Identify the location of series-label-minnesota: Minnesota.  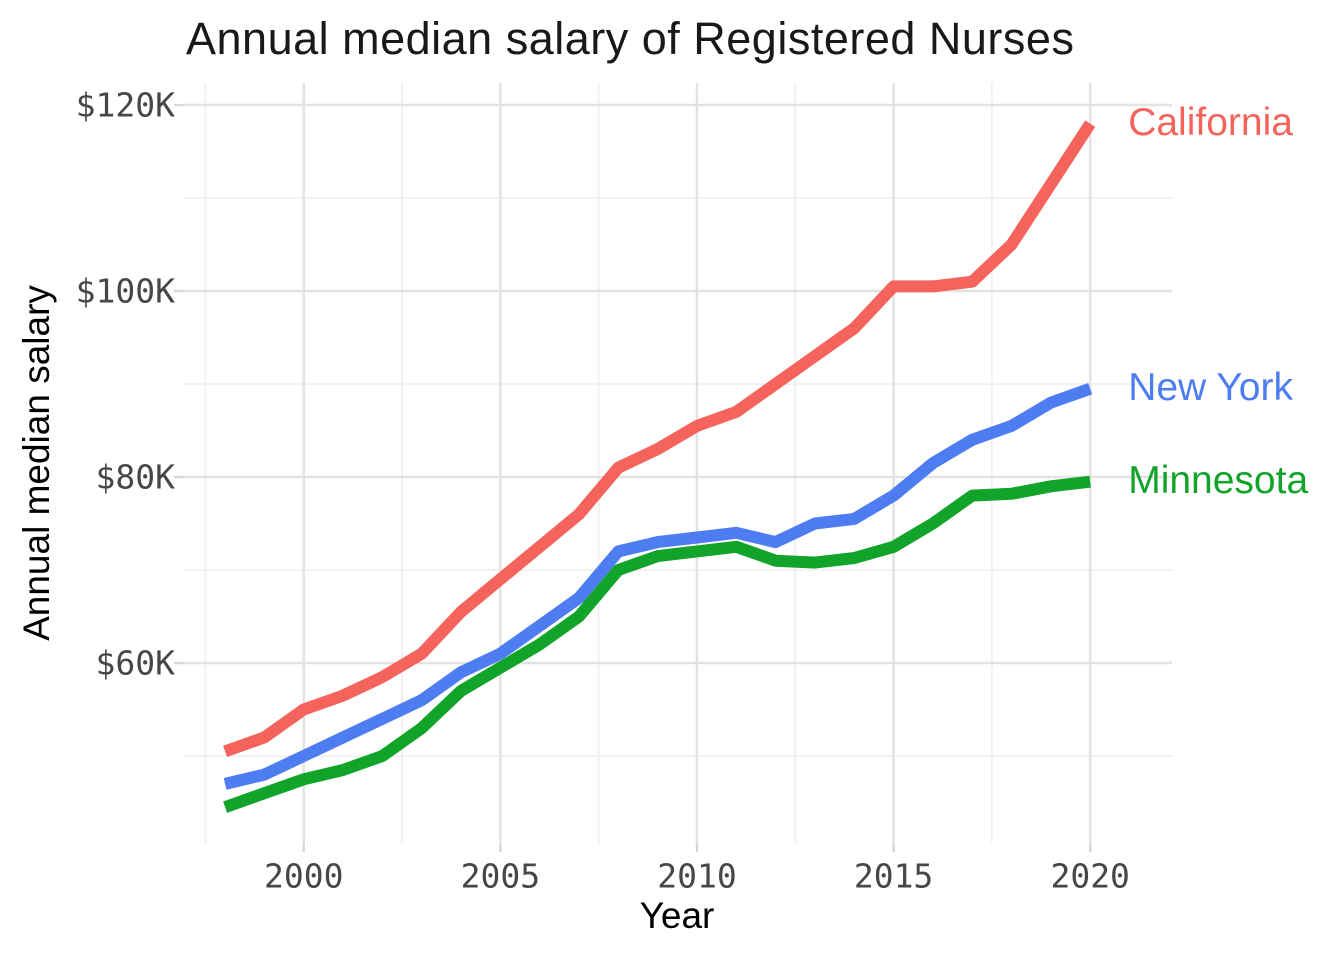
(1218, 480).